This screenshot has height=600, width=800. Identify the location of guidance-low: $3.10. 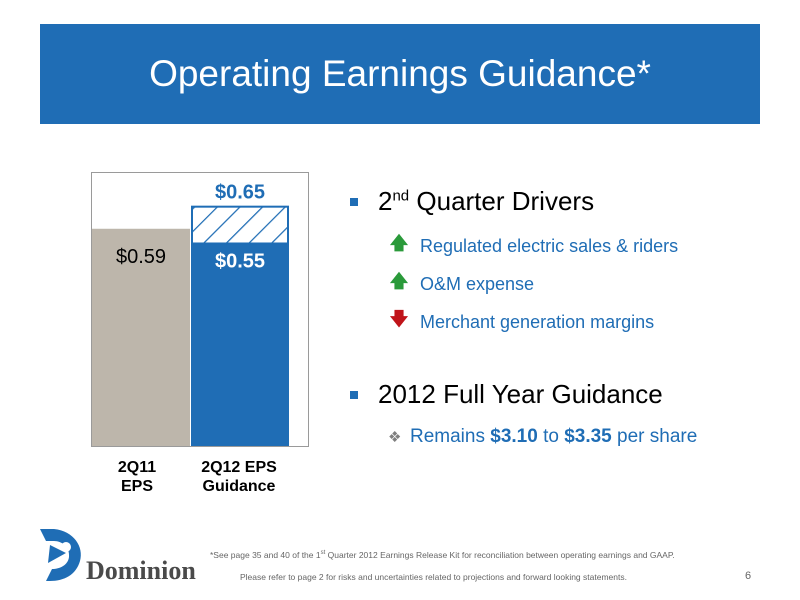
(514, 436).